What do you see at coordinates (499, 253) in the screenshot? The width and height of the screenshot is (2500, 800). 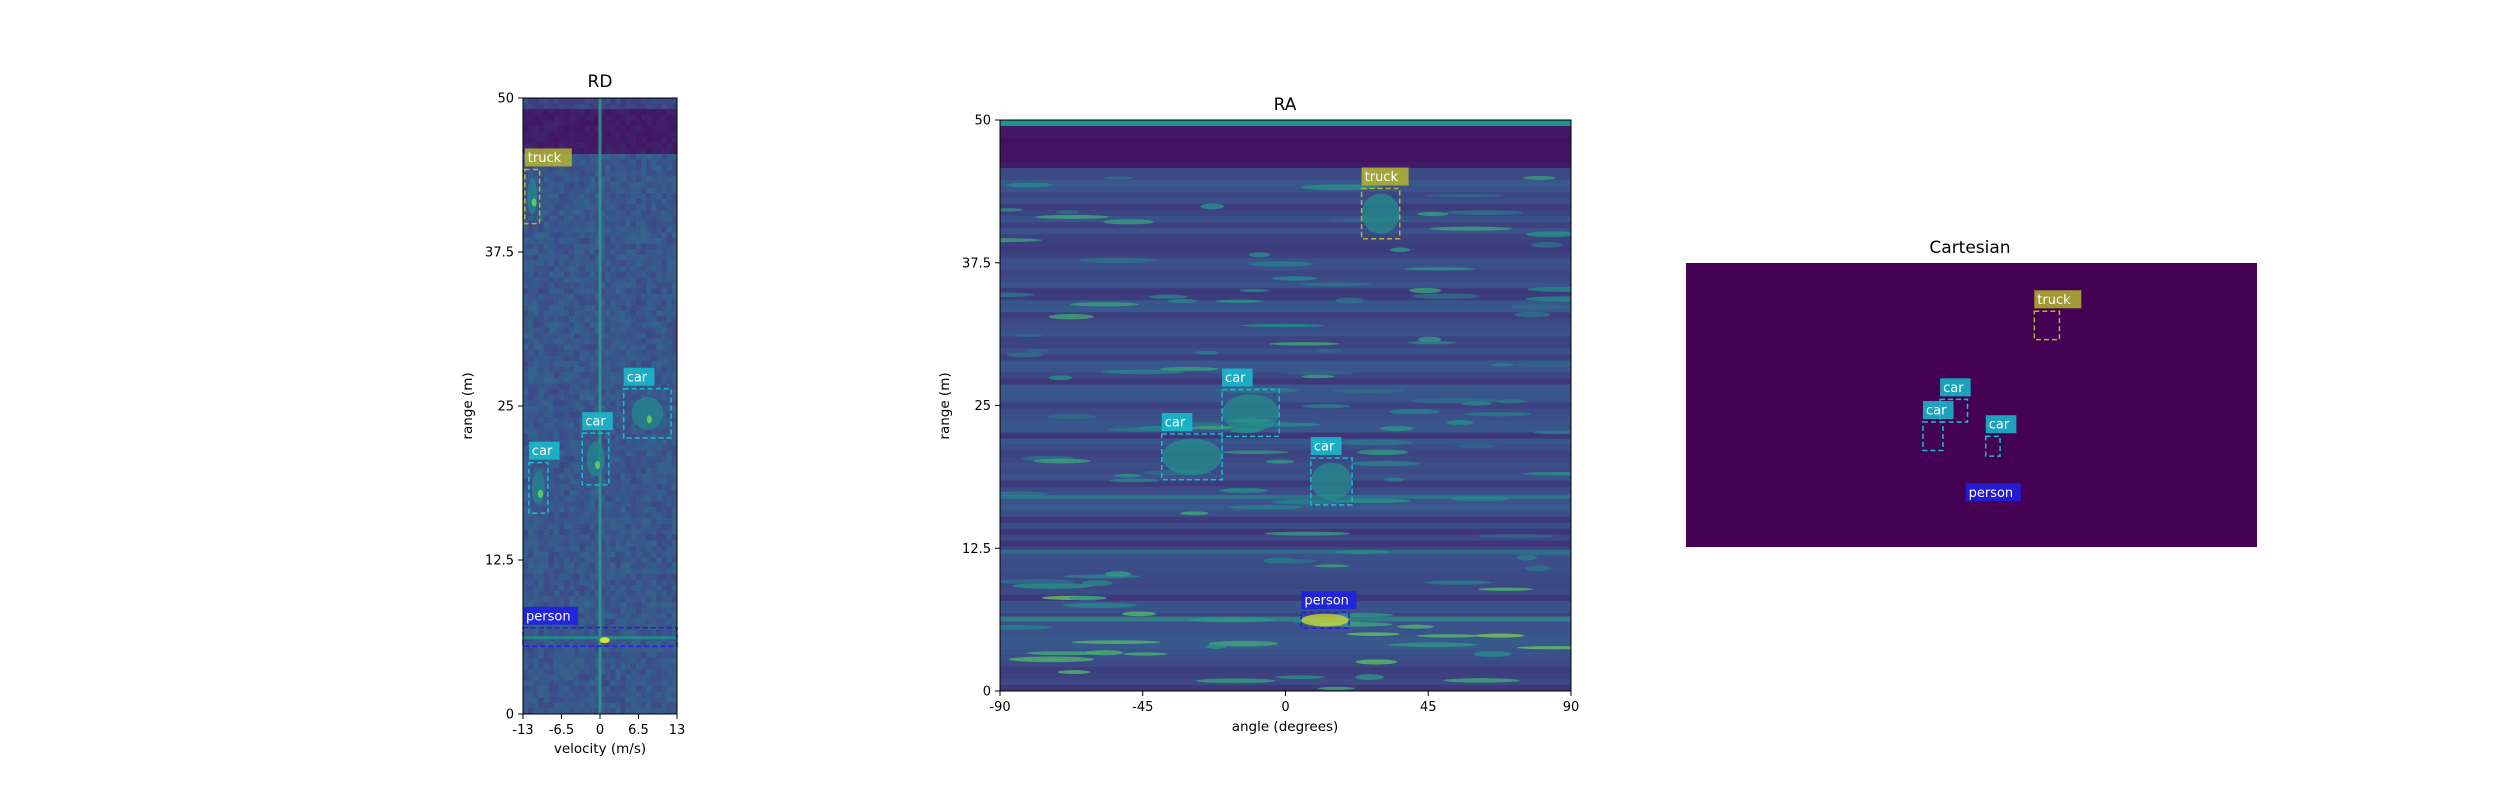 I see `rd-ytick-label: 37.5` at bounding box center [499, 253].